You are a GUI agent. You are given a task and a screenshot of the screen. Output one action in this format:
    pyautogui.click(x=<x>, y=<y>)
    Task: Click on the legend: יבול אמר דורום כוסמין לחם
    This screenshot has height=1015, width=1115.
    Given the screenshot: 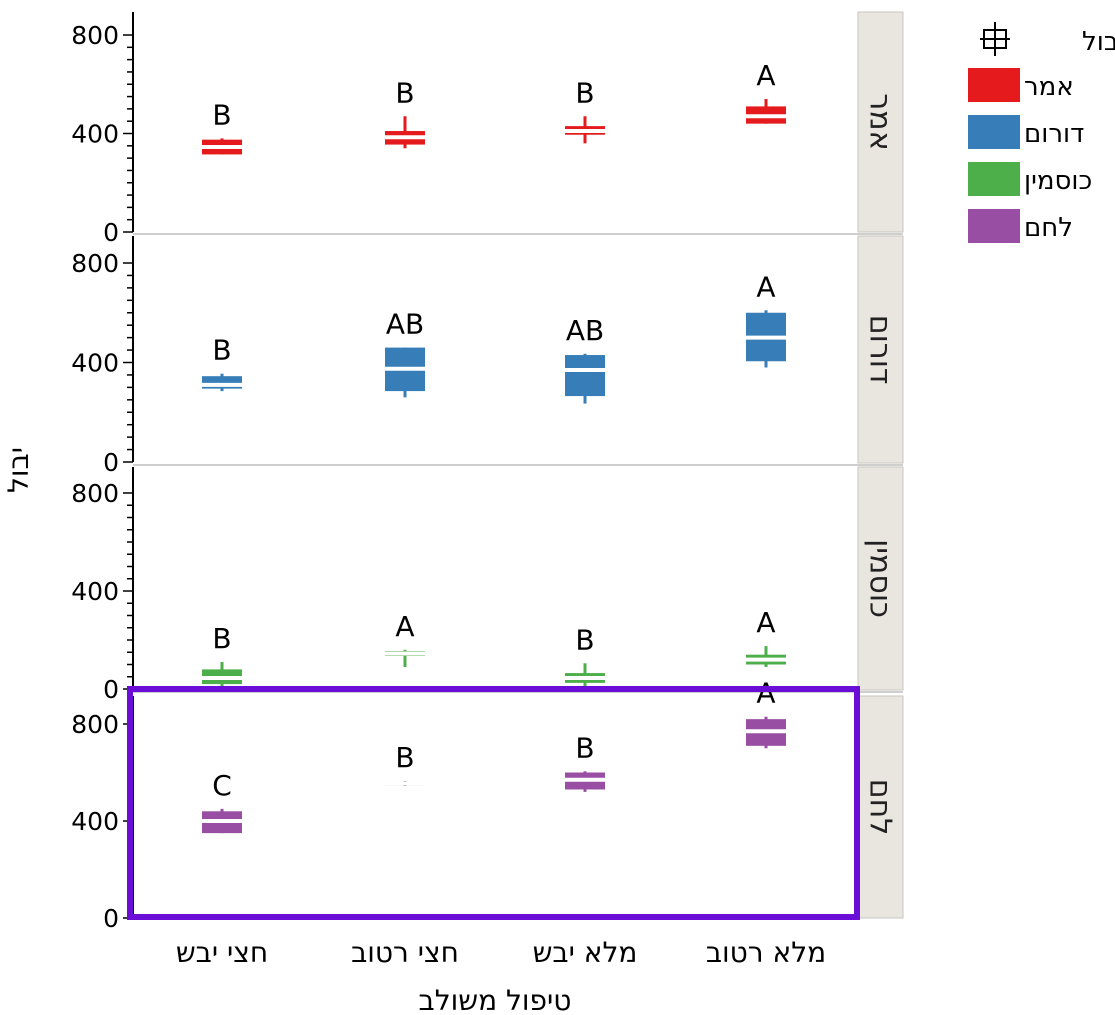 What is the action you would take?
    pyautogui.click(x=1041, y=132)
    